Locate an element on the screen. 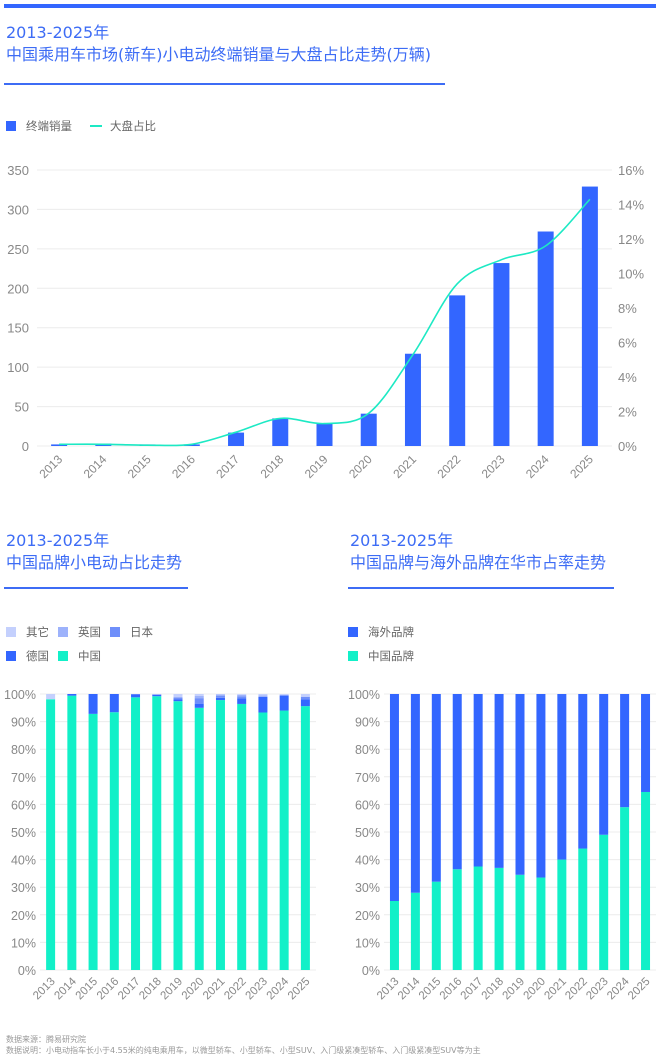 The width and height of the screenshot is (660, 1059). legend-uk: 英国 is located at coordinates (84, 632).